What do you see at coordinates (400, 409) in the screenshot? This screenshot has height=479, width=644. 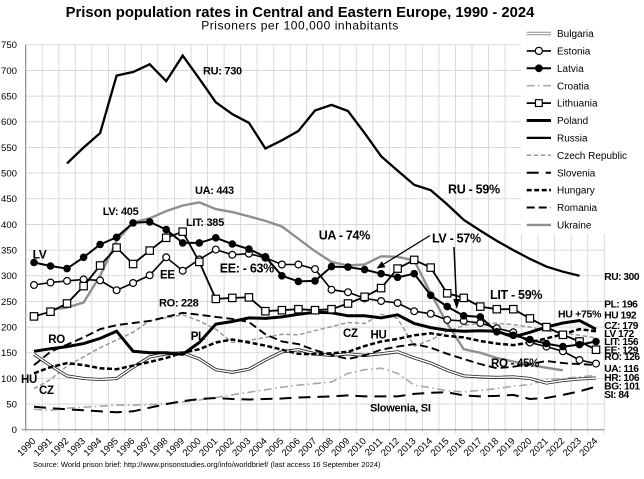 I see `svg-text: Slowenia, SI` at bounding box center [400, 409].